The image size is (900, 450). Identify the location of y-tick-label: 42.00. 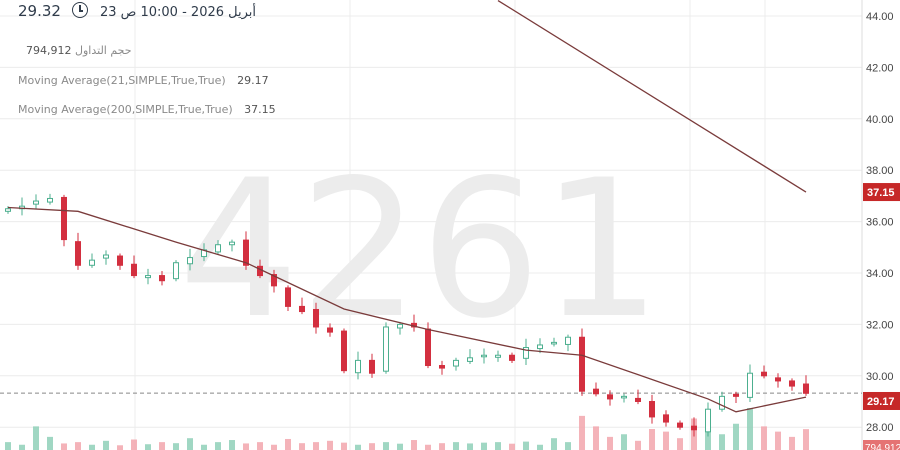
(880, 68).